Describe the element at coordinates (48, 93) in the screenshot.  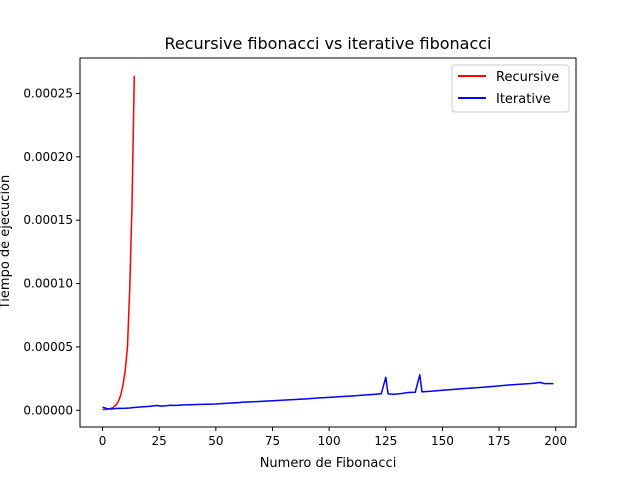
I see `y-tick-label: 0.00025` at that location.